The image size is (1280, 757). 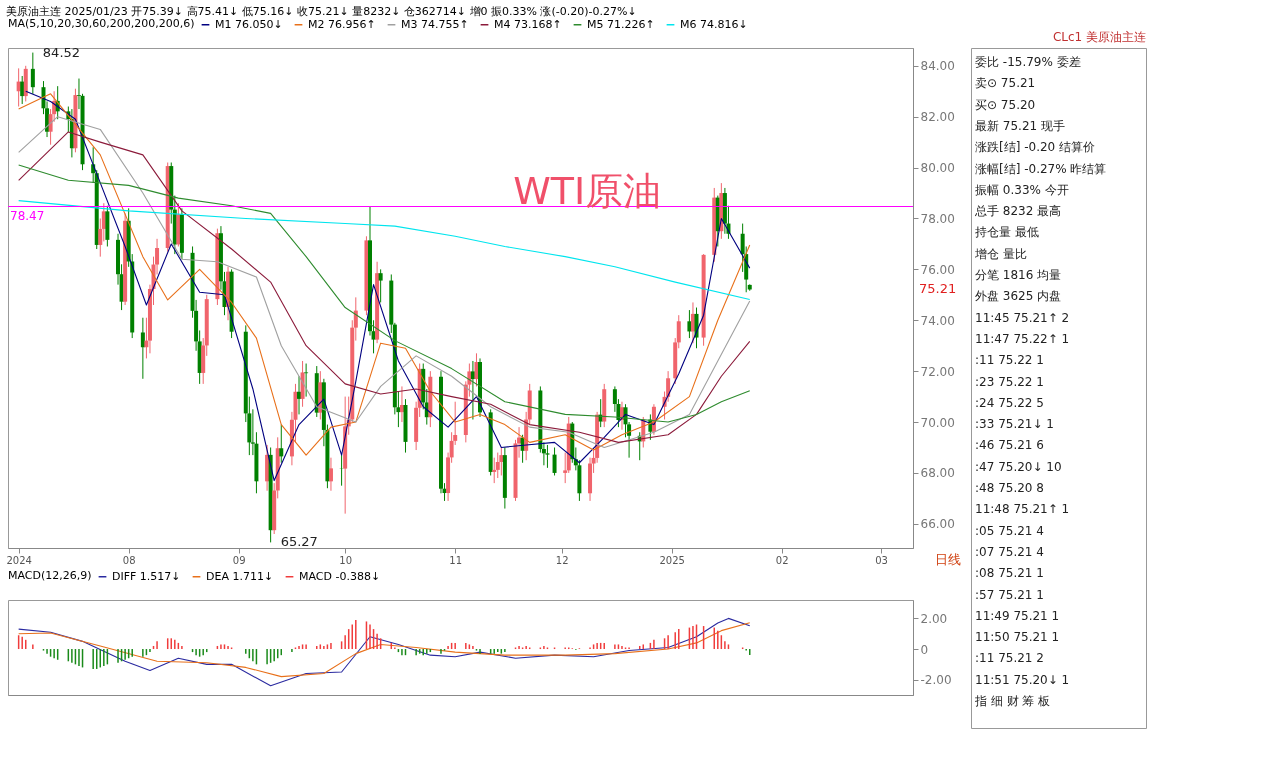 I want to click on text: :46 75.21 6, so click(x=1009, y=445).